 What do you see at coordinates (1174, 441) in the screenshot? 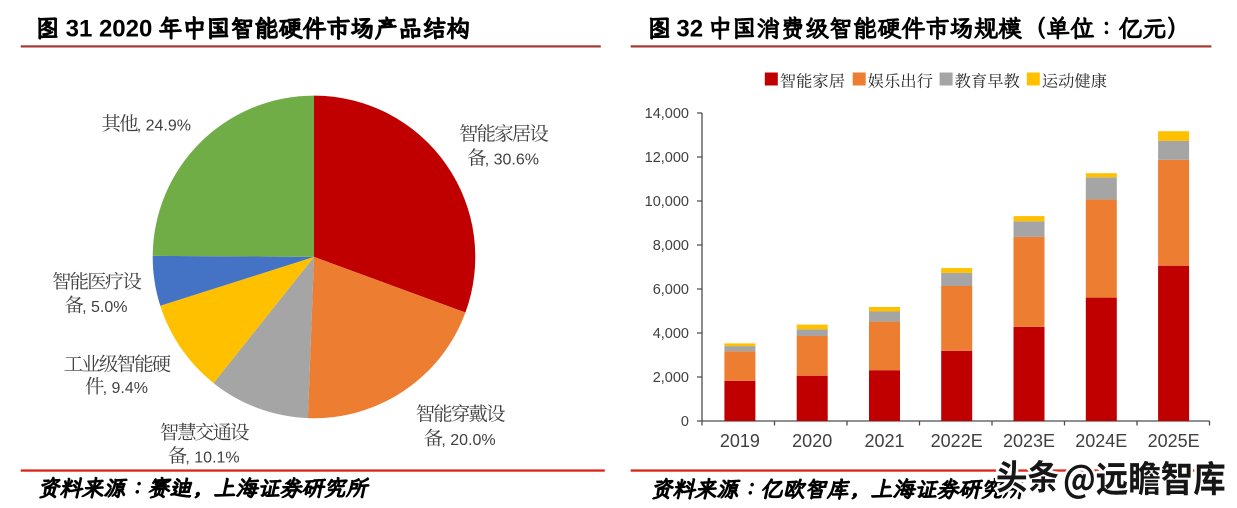
I see `svg-text: 2025E` at bounding box center [1174, 441].